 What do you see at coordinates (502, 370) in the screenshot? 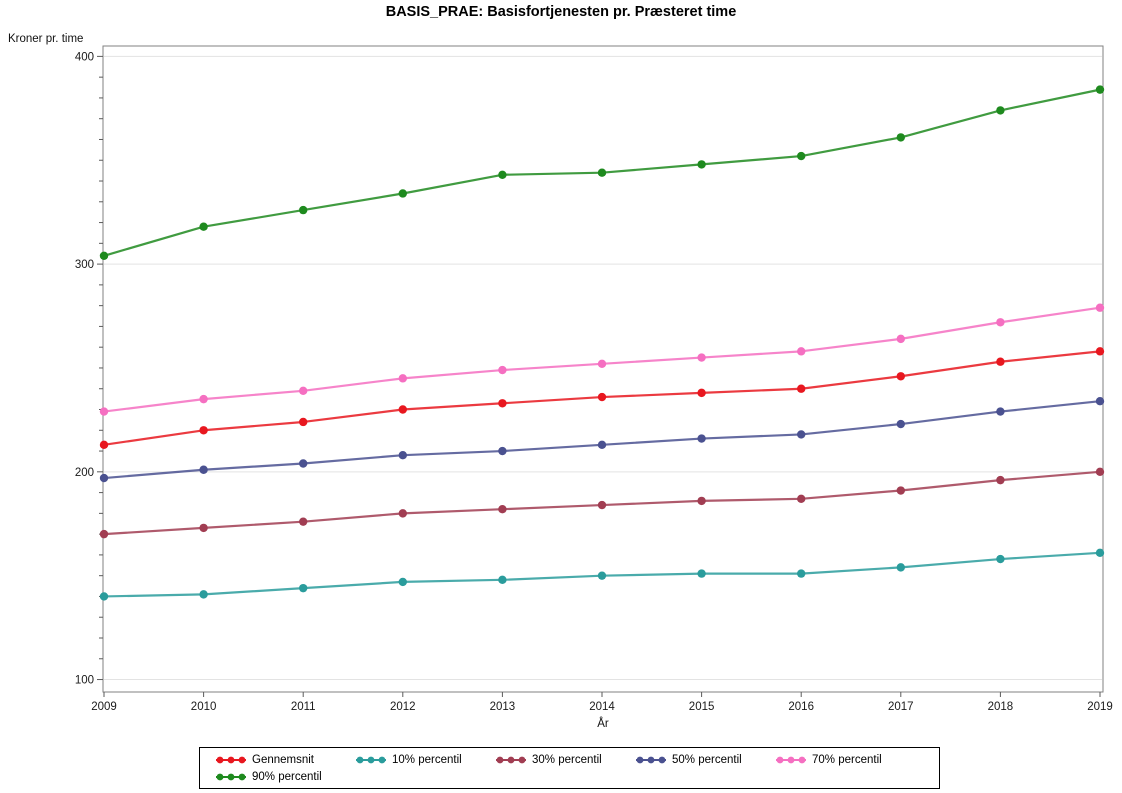
I see `series-marker-70-percentil-2013` at bounding box center [502, 370].